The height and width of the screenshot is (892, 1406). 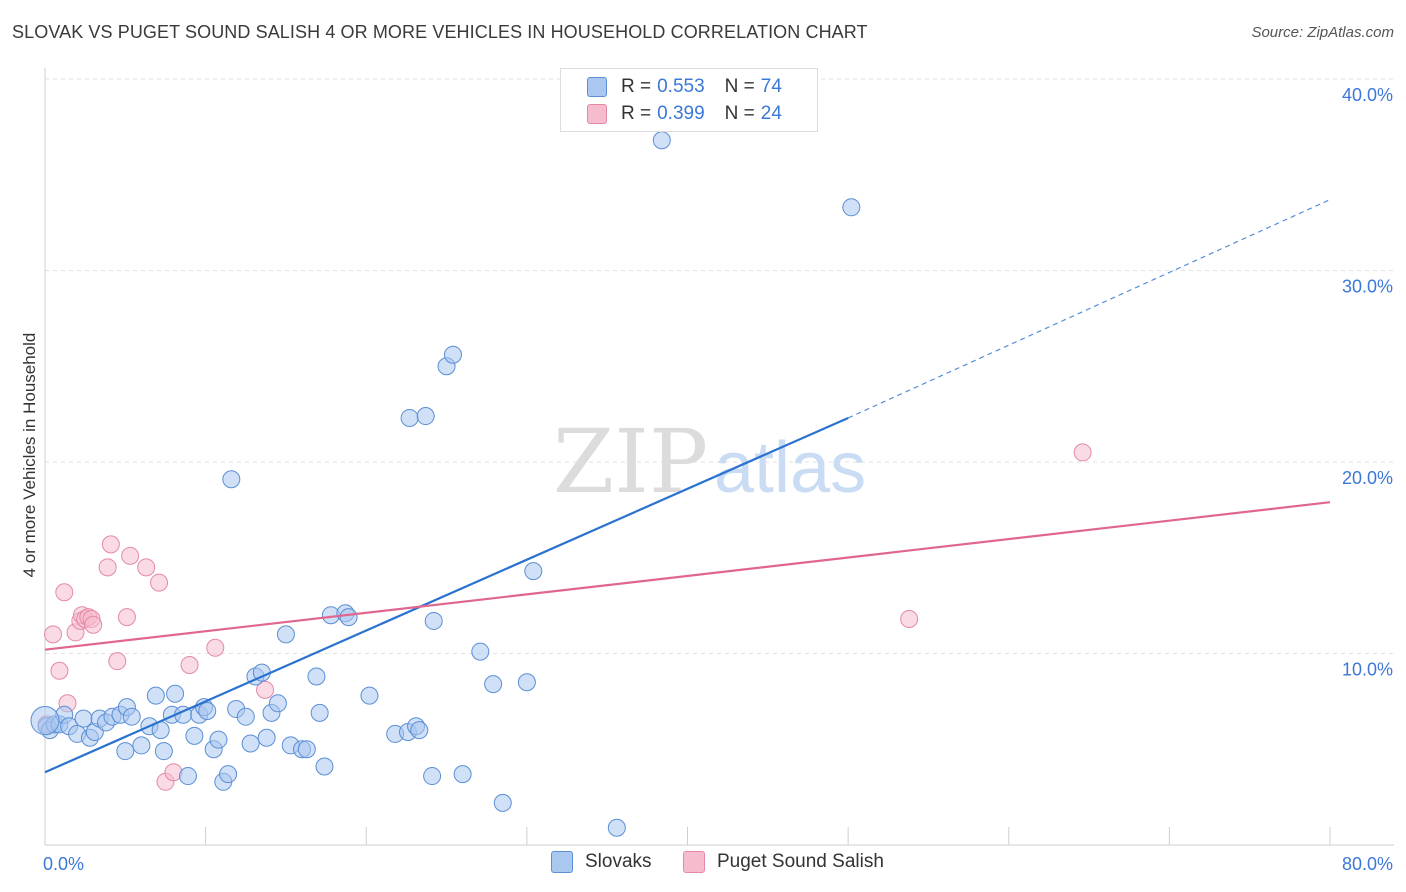 What do you see at coordinates (618, 861) in the screenshot?
I see `bottom-legend-label: Slovaks` at bounding box center [618, 861].